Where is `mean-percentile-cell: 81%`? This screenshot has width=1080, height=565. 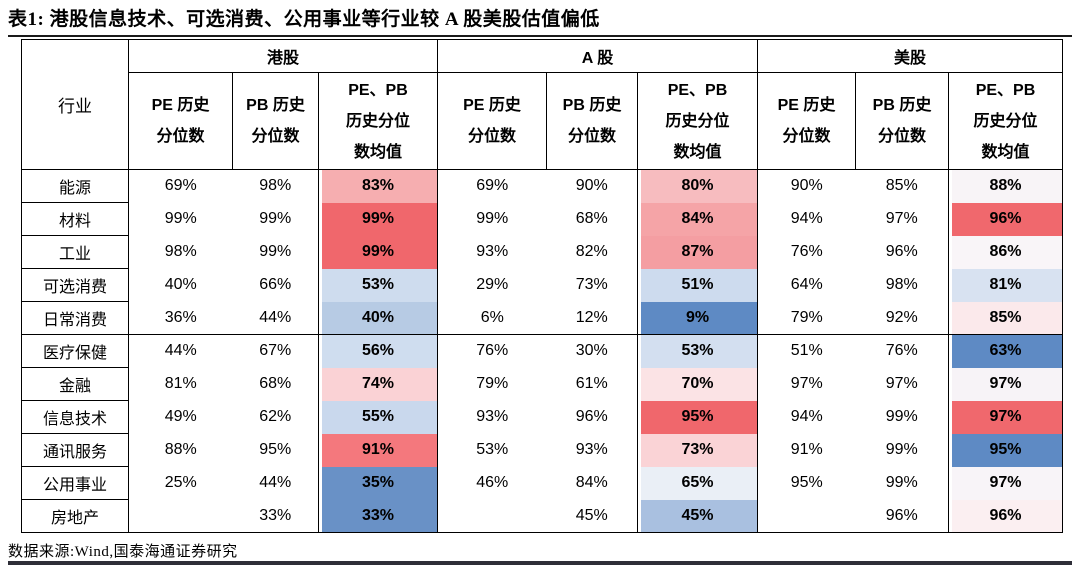
mean-percentile-cell: 81% is located at coordinates (1005, 285).